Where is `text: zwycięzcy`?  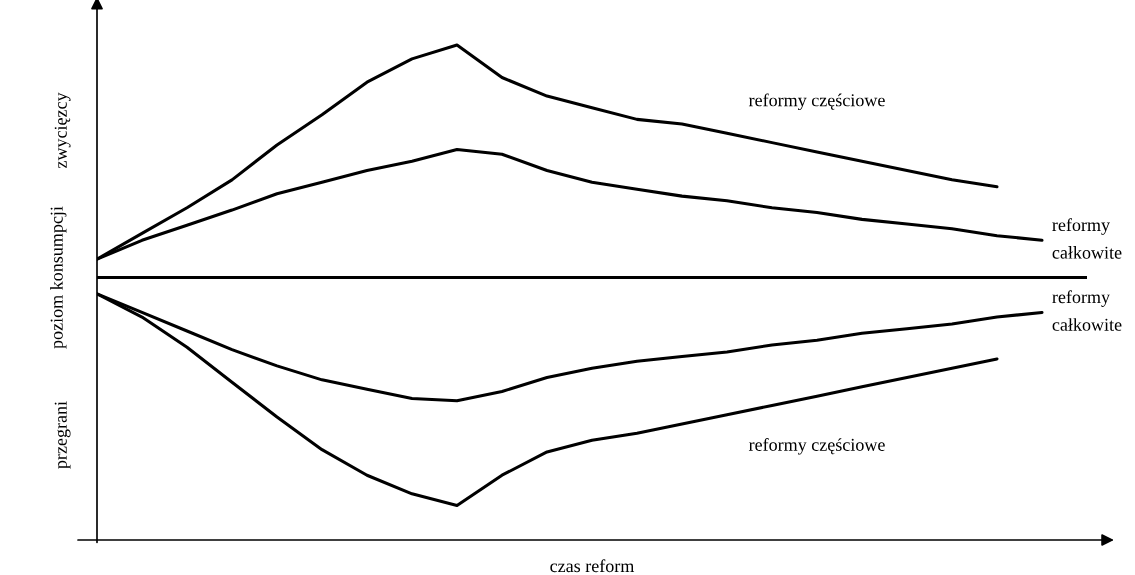
text: zwycięzcy is located at coordinates (62, 130).